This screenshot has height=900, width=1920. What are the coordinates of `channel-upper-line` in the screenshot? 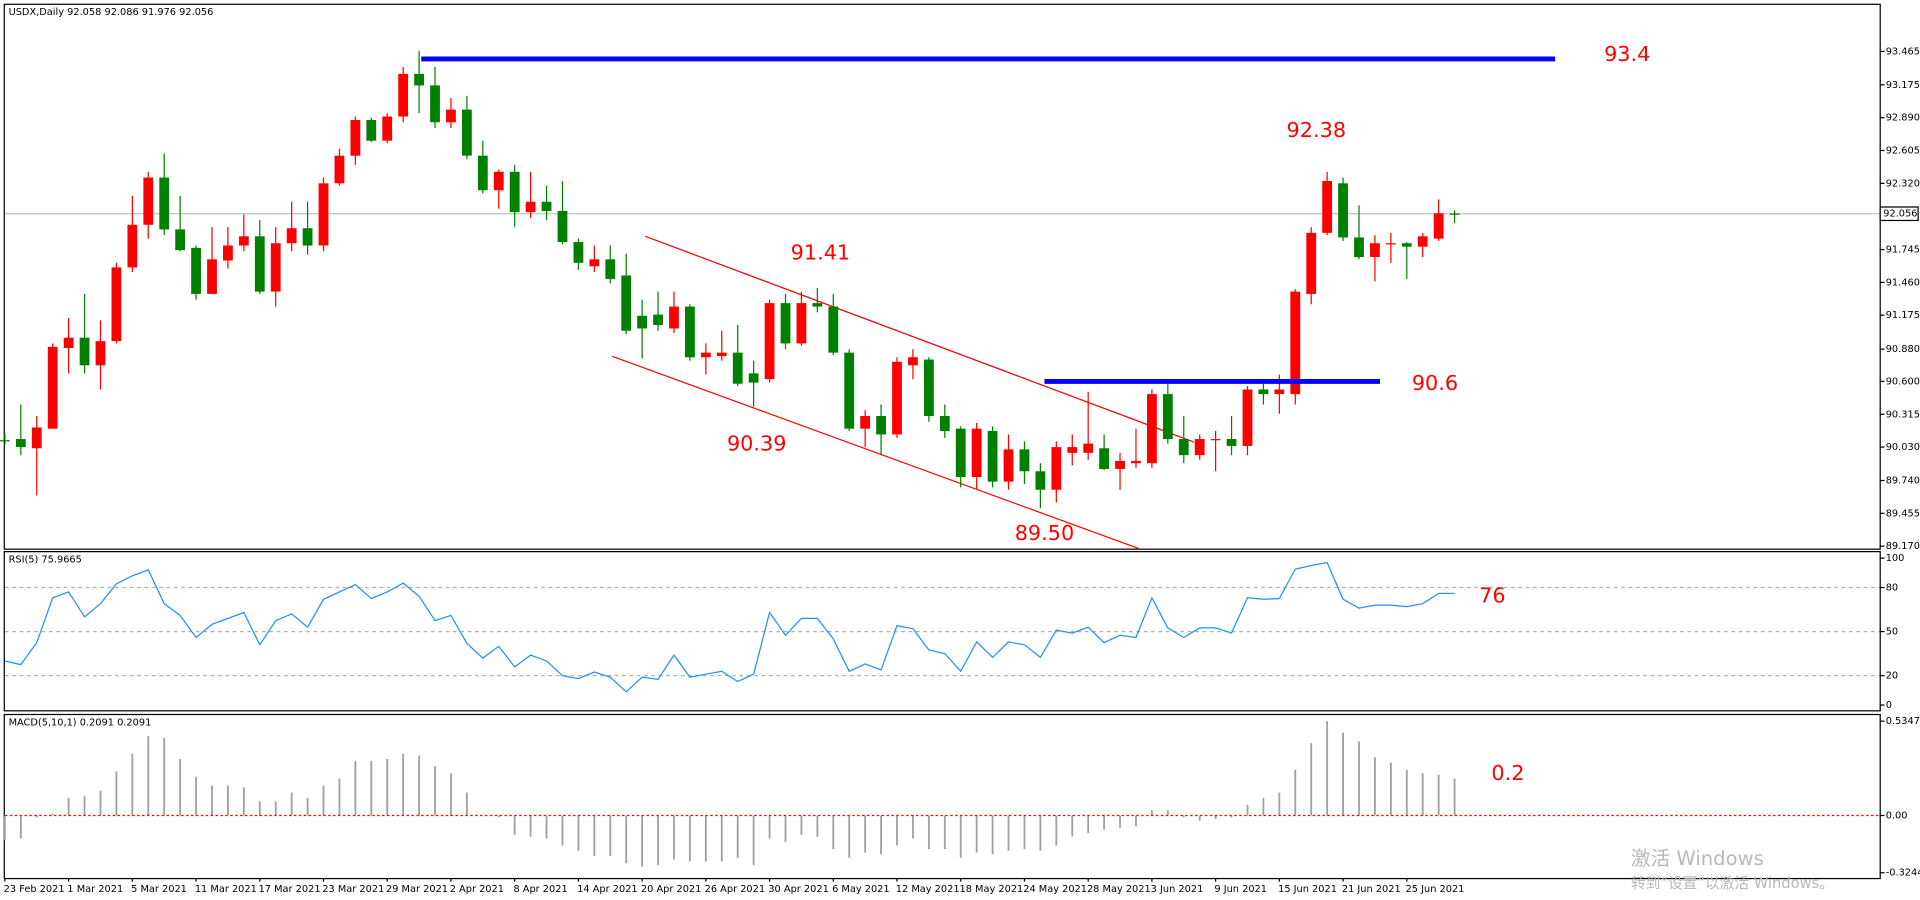 It's located at (920, 339).